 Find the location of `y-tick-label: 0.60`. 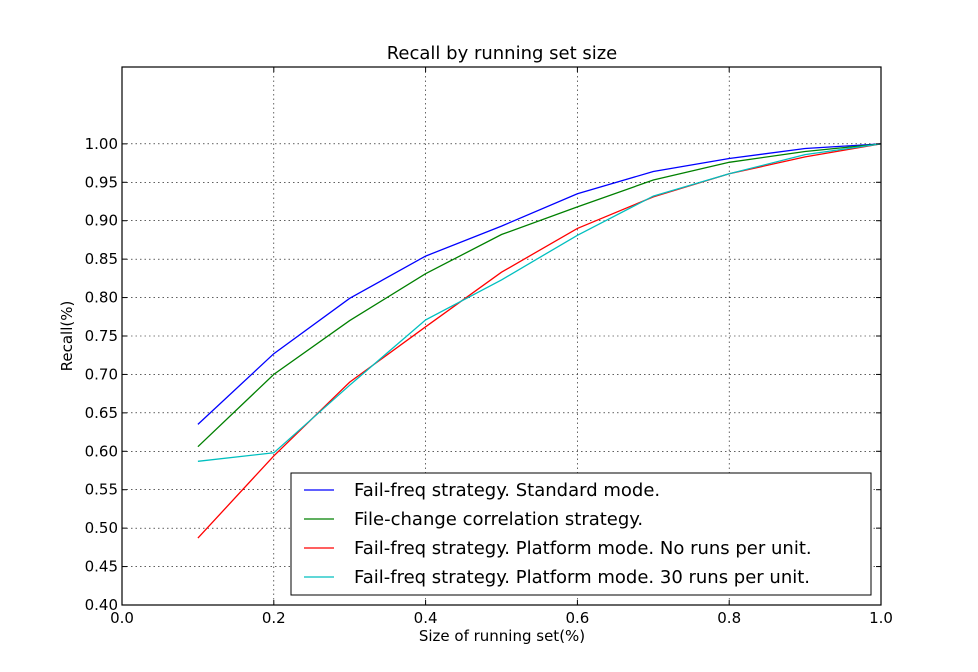

y-tick-label: 0.60 is located at coordinates (101, 451).